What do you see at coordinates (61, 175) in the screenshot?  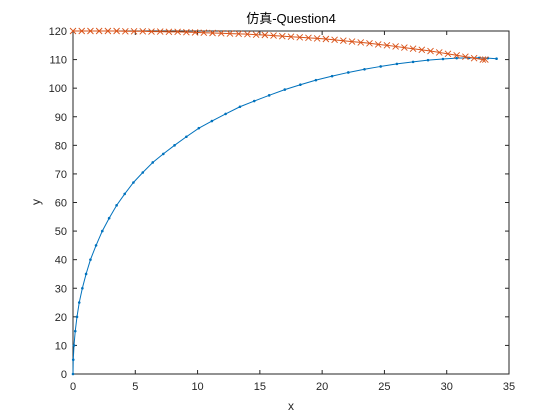 I see `y-tick-label: 70` at bounding box center [61, 175].